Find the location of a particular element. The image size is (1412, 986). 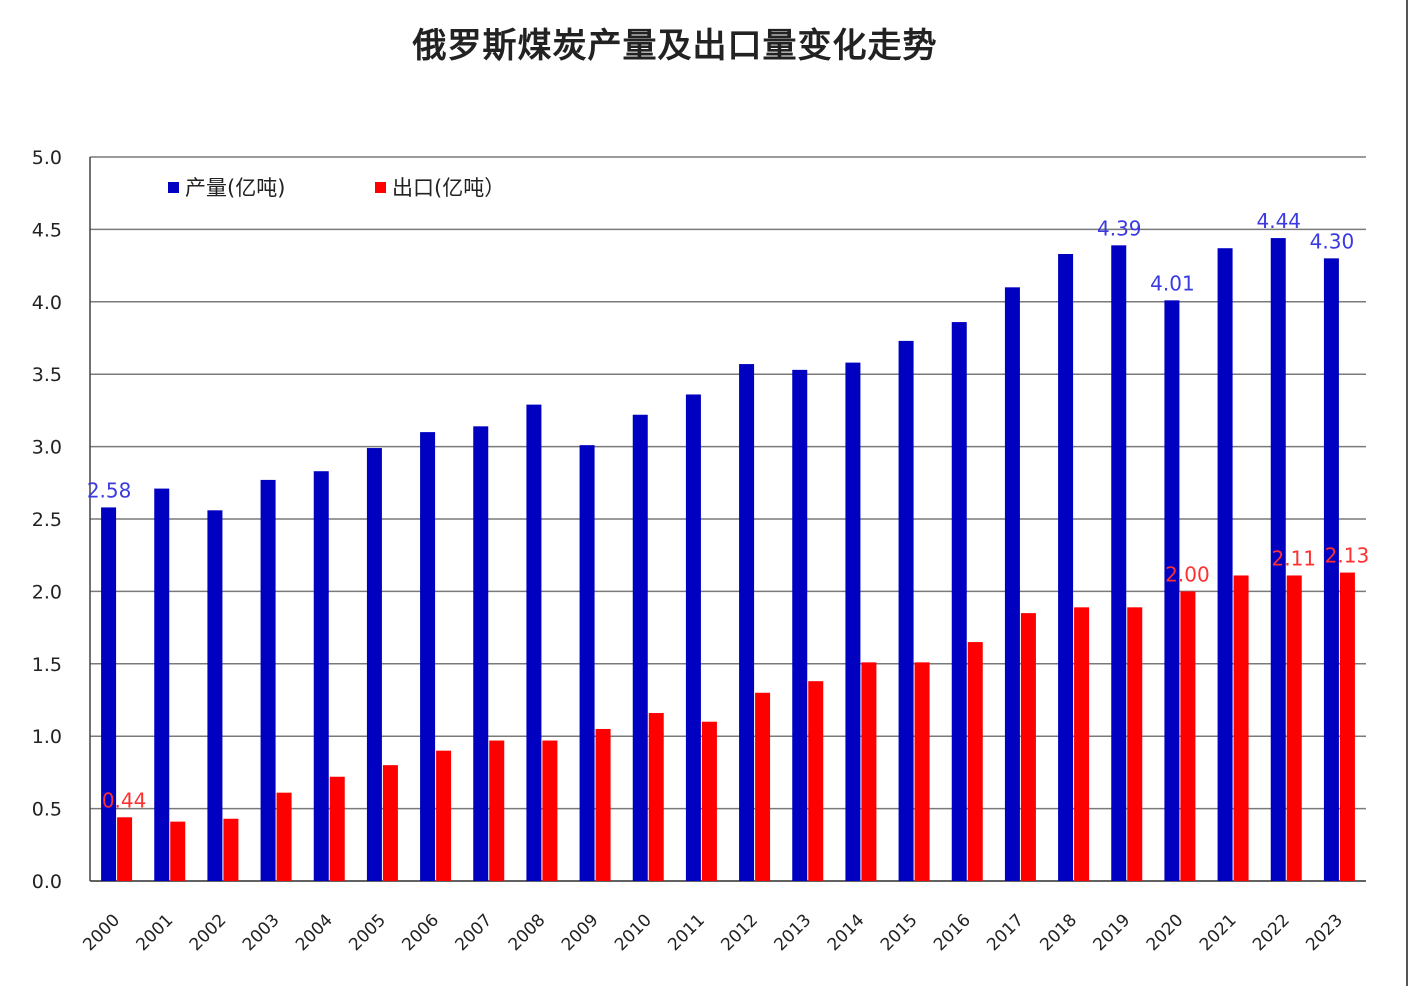

x-tick-label: 2004 is located at coordinates (314, 932).